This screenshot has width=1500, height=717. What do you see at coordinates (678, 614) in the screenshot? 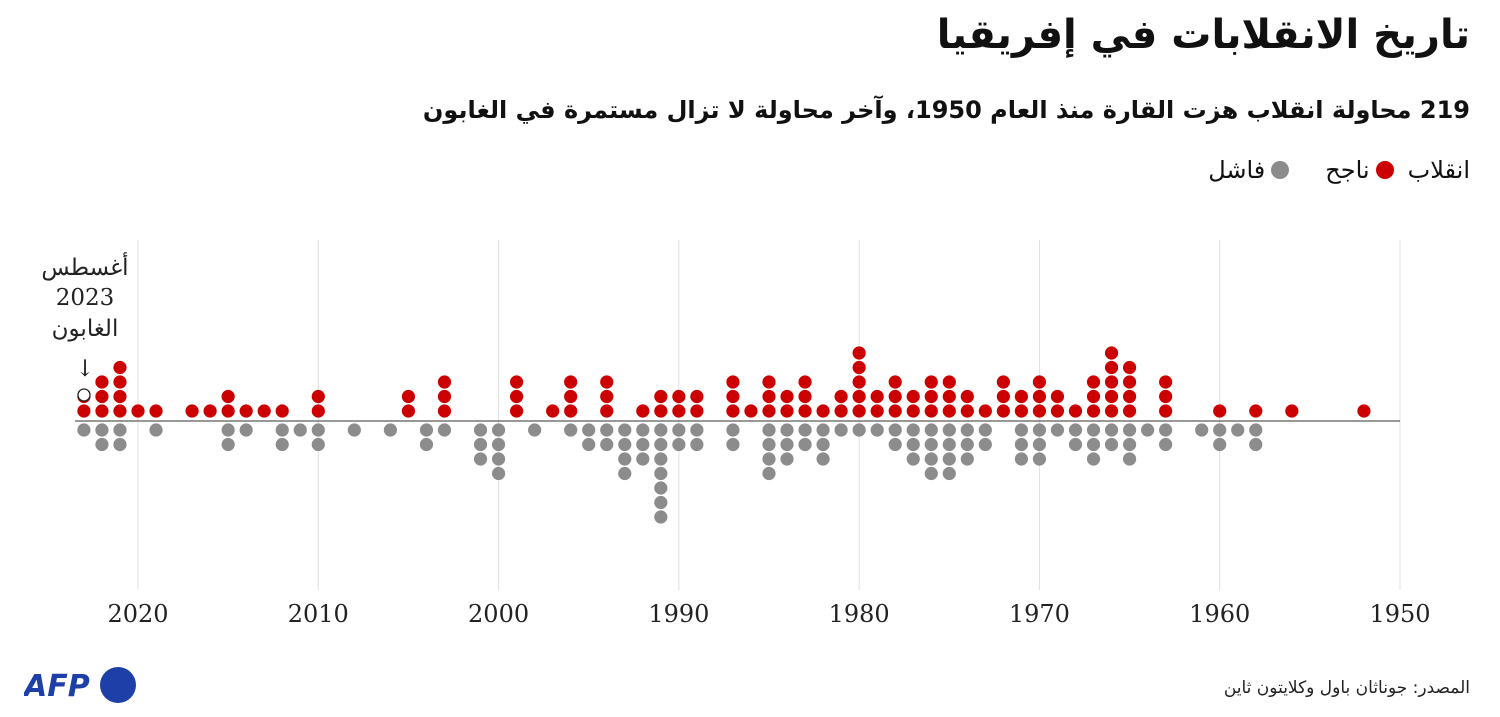
I see `x-tick-1990: 1990` at bounding box center [678, 614].